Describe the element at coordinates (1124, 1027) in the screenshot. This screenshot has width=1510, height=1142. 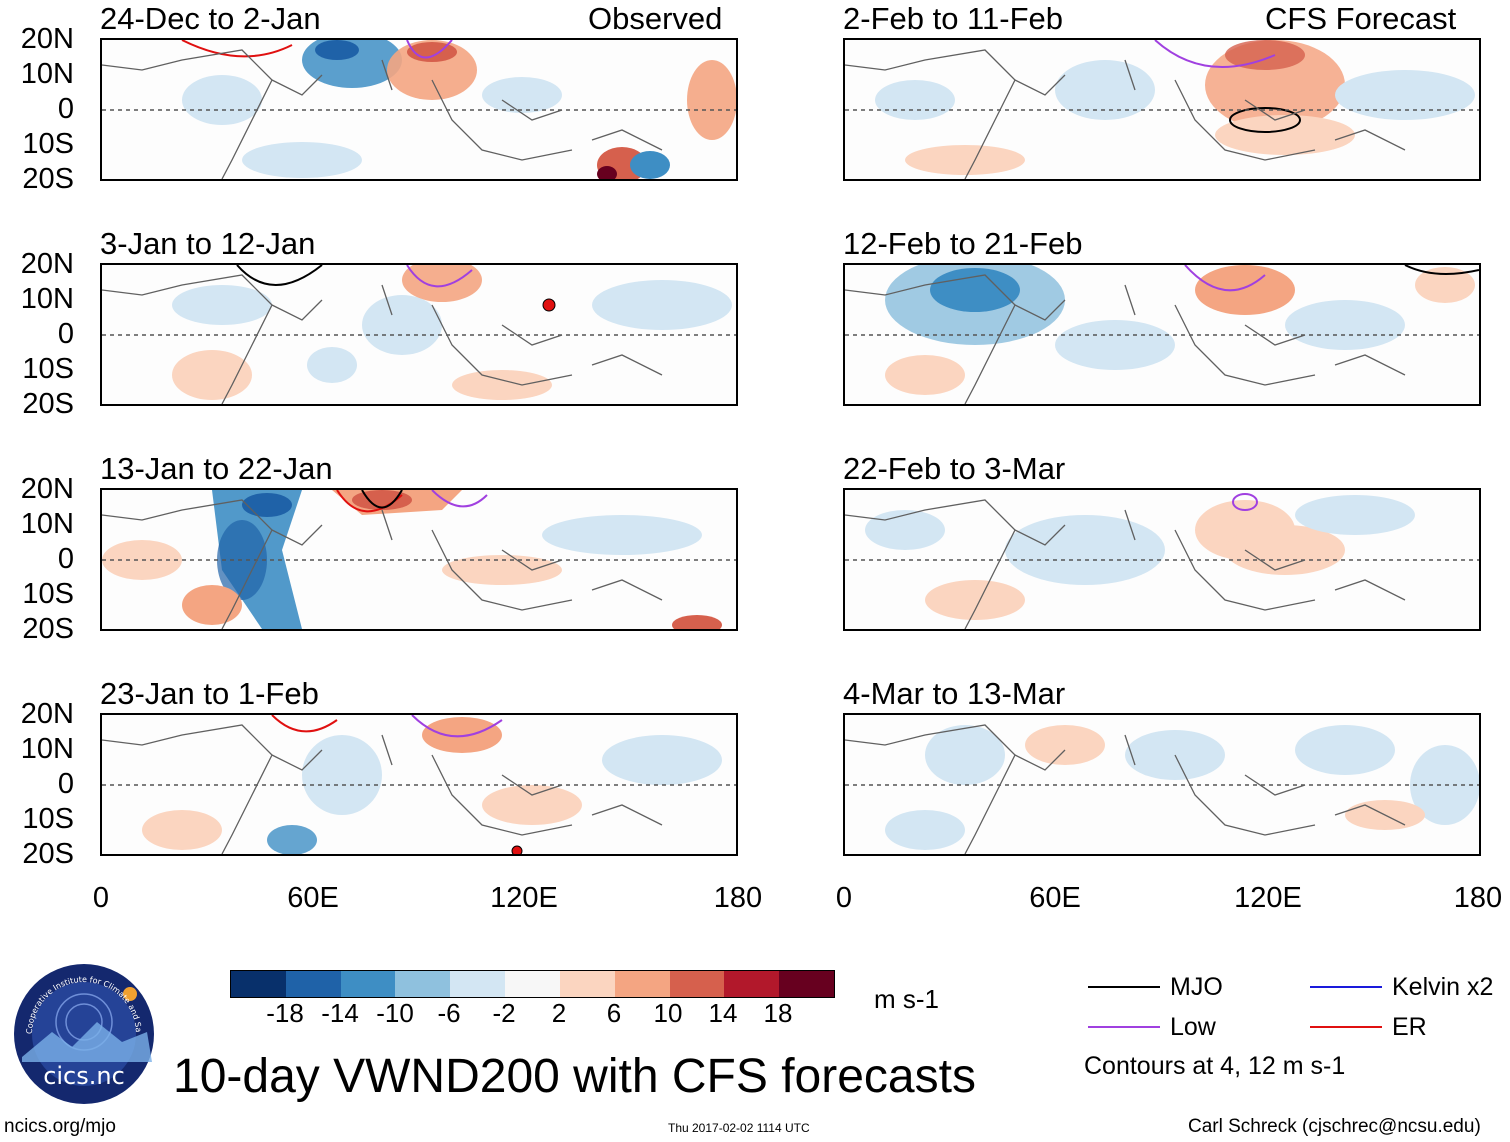
I see `legend-line-low` at that location.